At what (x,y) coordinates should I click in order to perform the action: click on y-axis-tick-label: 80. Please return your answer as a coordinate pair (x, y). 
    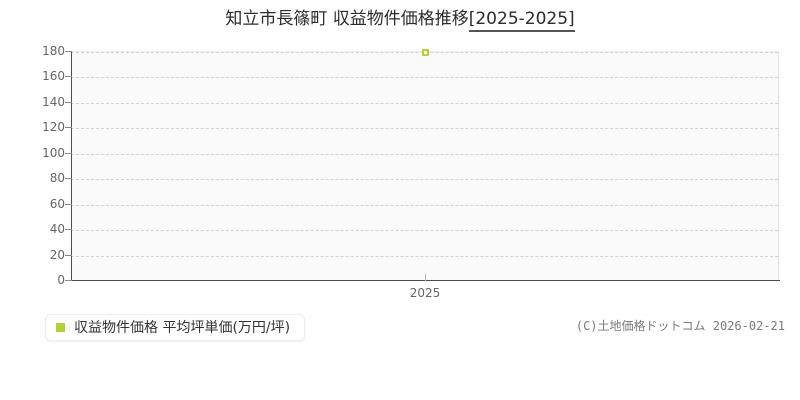
    Looking at the image, I should click on (57, 178).